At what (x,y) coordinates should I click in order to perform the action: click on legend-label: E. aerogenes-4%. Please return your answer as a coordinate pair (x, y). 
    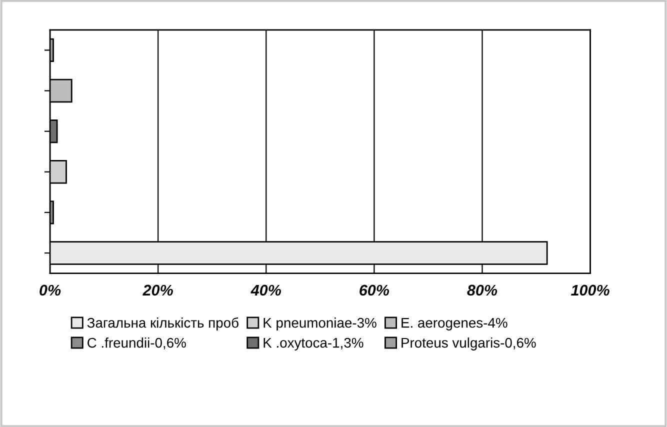
    Looking at the image, I should click on (455, 324).